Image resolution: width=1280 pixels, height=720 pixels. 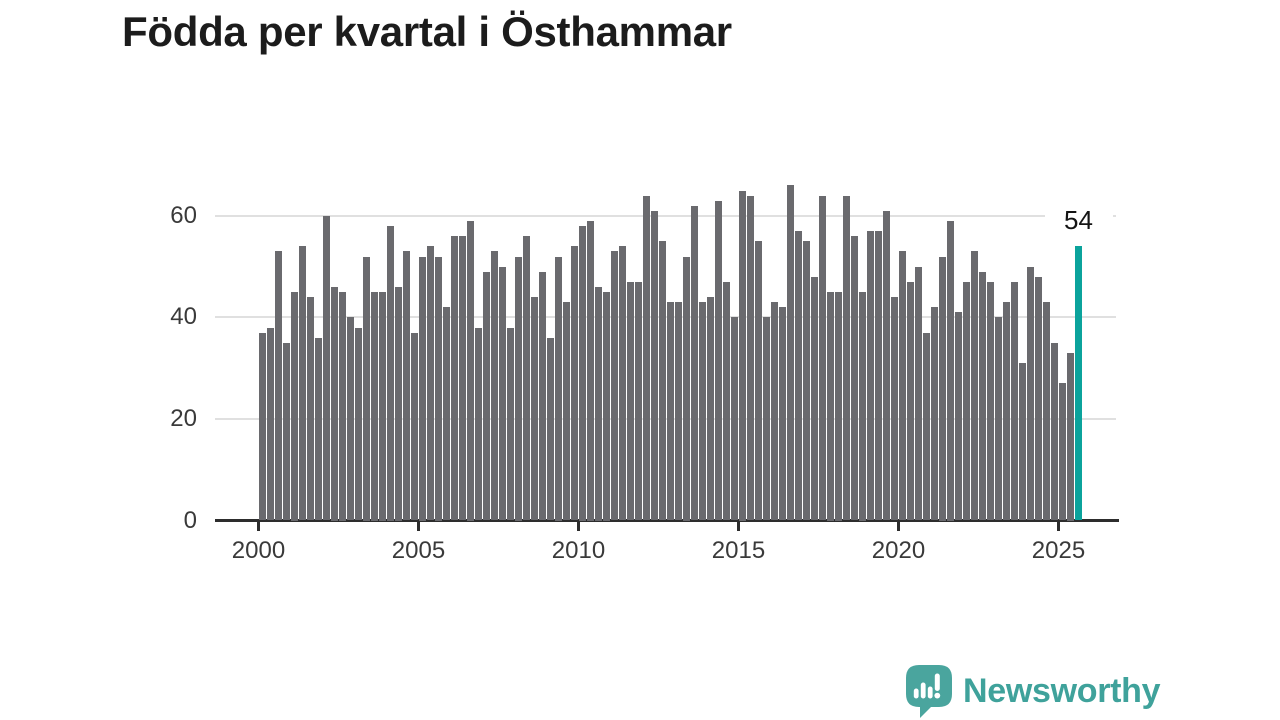 What do you see at coordinates (374, 406) in the screenshot?
I see `bar-2003-q3` at bounding box center [374, 406].